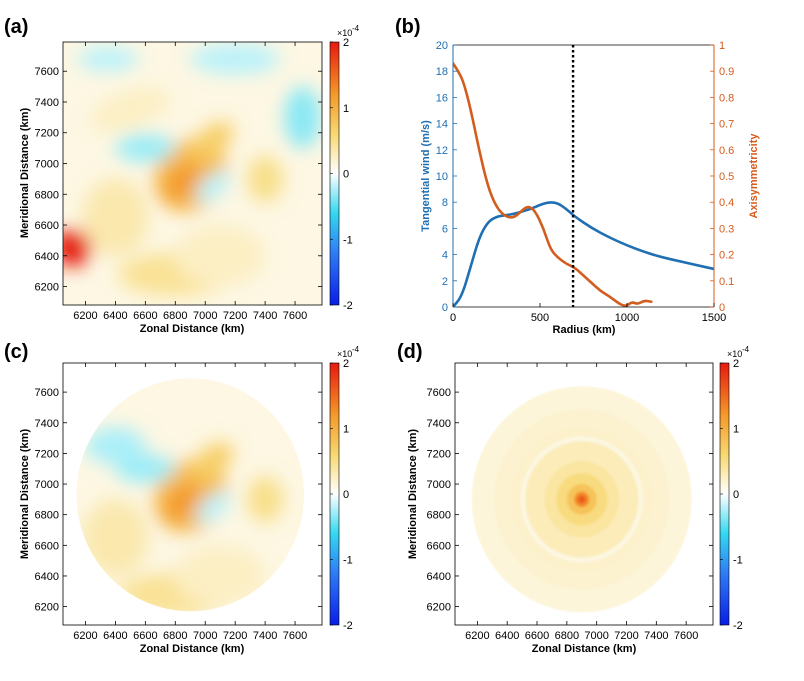  I want to click on right-y-tick-label: 1, so click(722, 46).